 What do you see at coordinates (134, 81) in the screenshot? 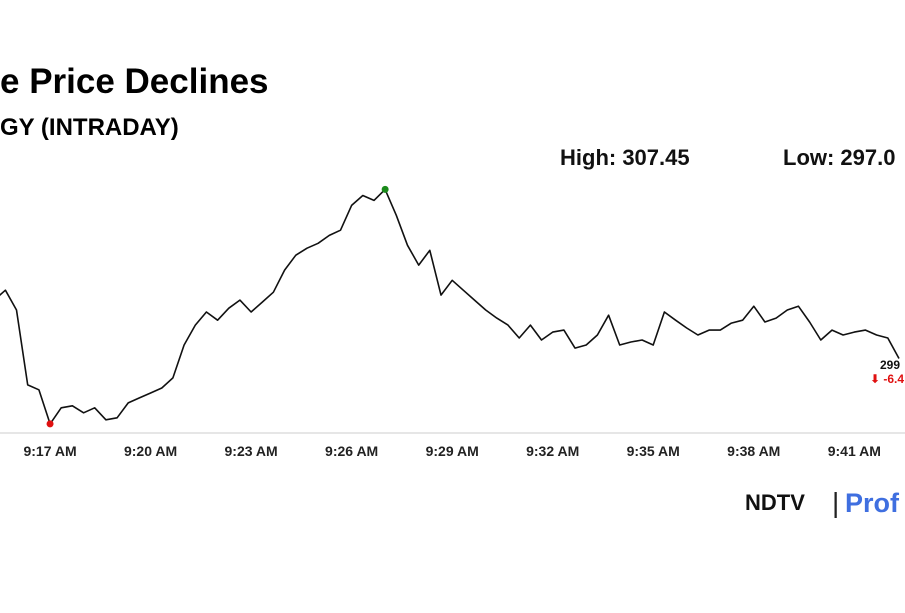
I see `chart-title: e Price Declines` at bounding box center [134, 81].